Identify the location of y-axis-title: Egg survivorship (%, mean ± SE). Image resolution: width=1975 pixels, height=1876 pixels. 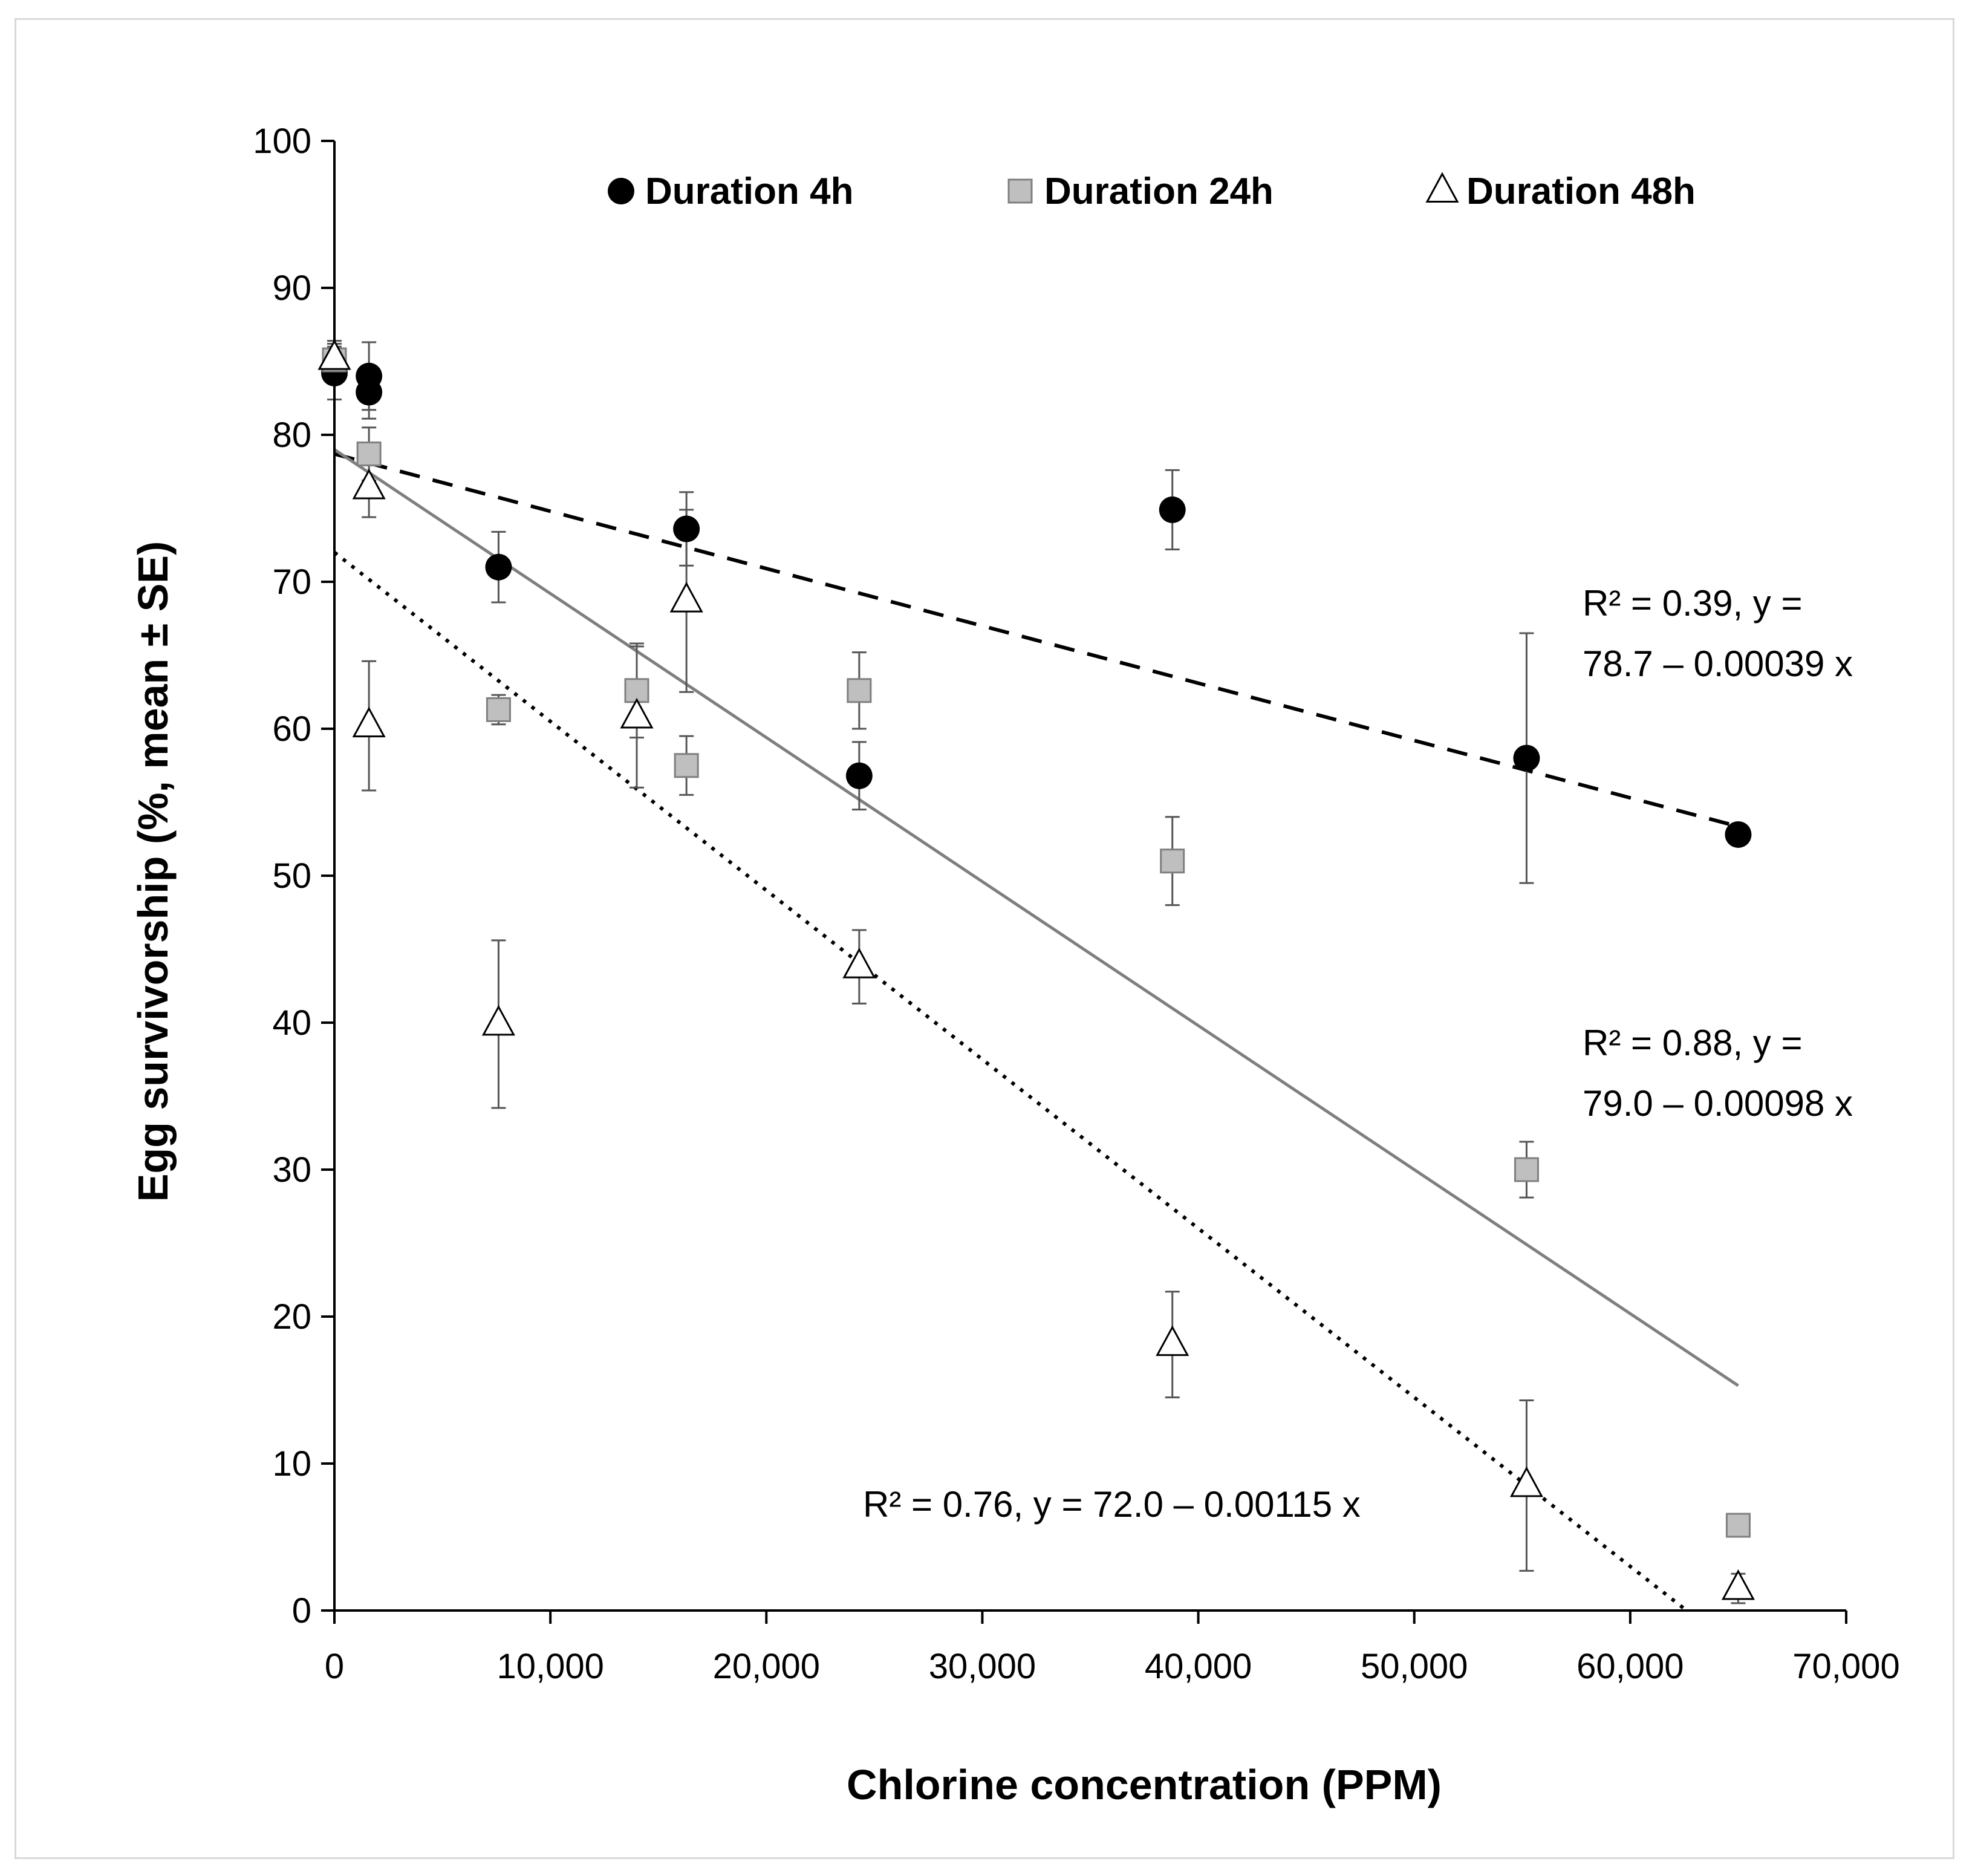
(153, 871).